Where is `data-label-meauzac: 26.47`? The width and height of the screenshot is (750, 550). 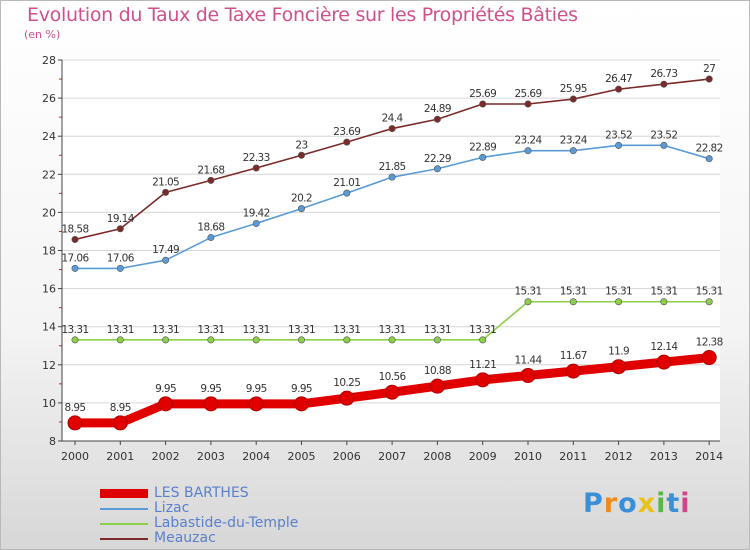 data-label-meauzac: 26.47 is located at coordinates (618, 79).